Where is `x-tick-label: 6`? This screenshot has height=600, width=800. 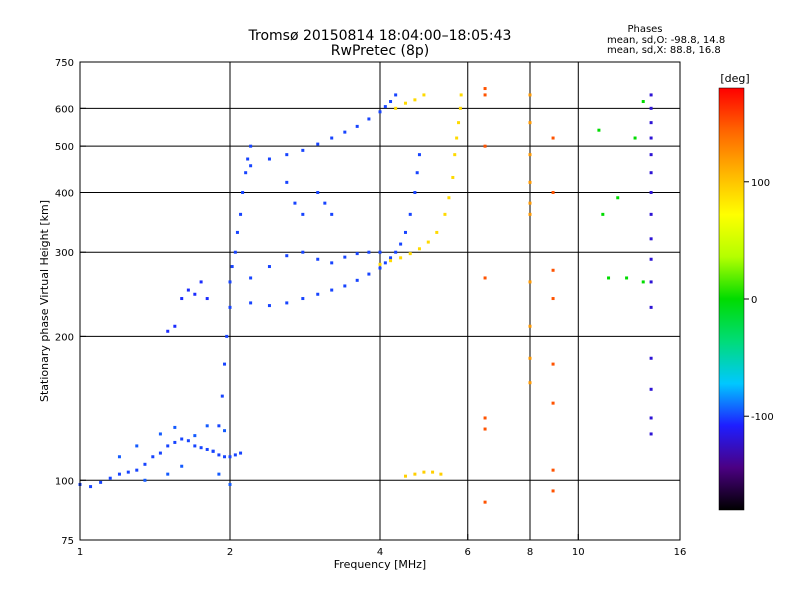
x-tick-label: 6 is located at coordinates (468, 552).